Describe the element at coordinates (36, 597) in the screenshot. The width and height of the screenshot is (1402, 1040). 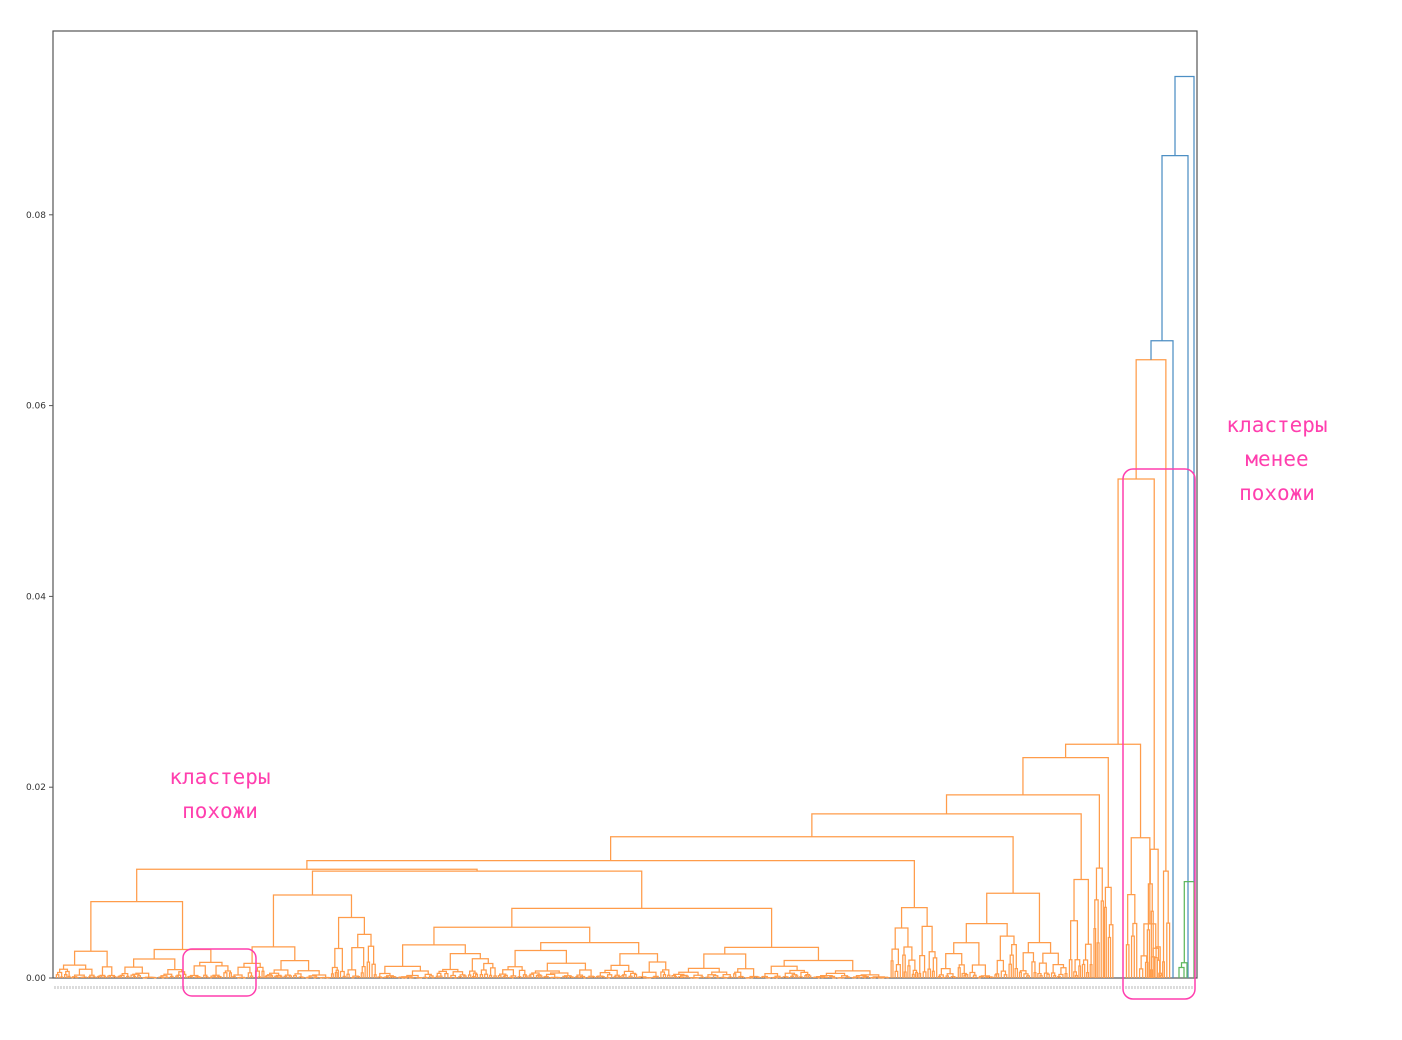
I see `y-tick-label: 0.04` at that location.